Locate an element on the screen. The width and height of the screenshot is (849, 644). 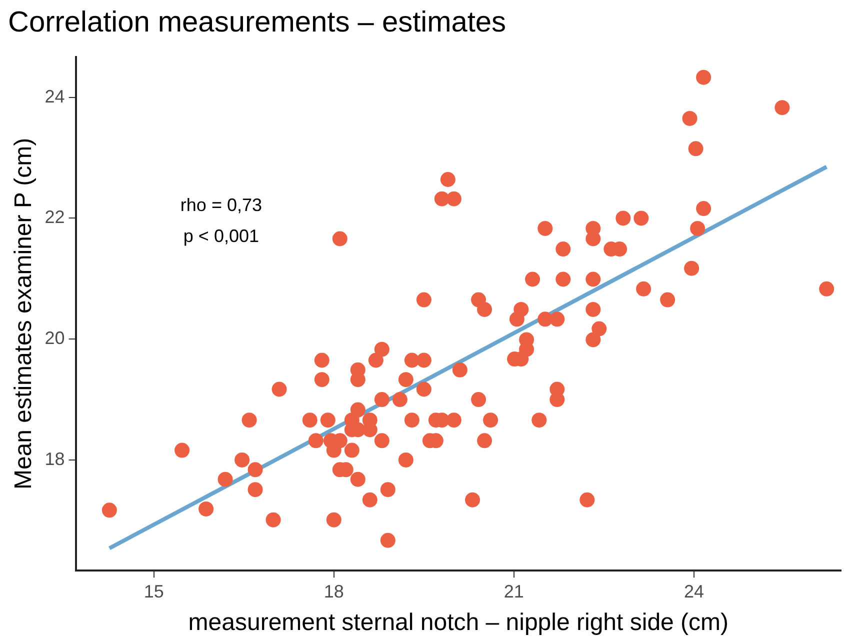
y-tick-label: 20 is located at coordinates (54, 338).